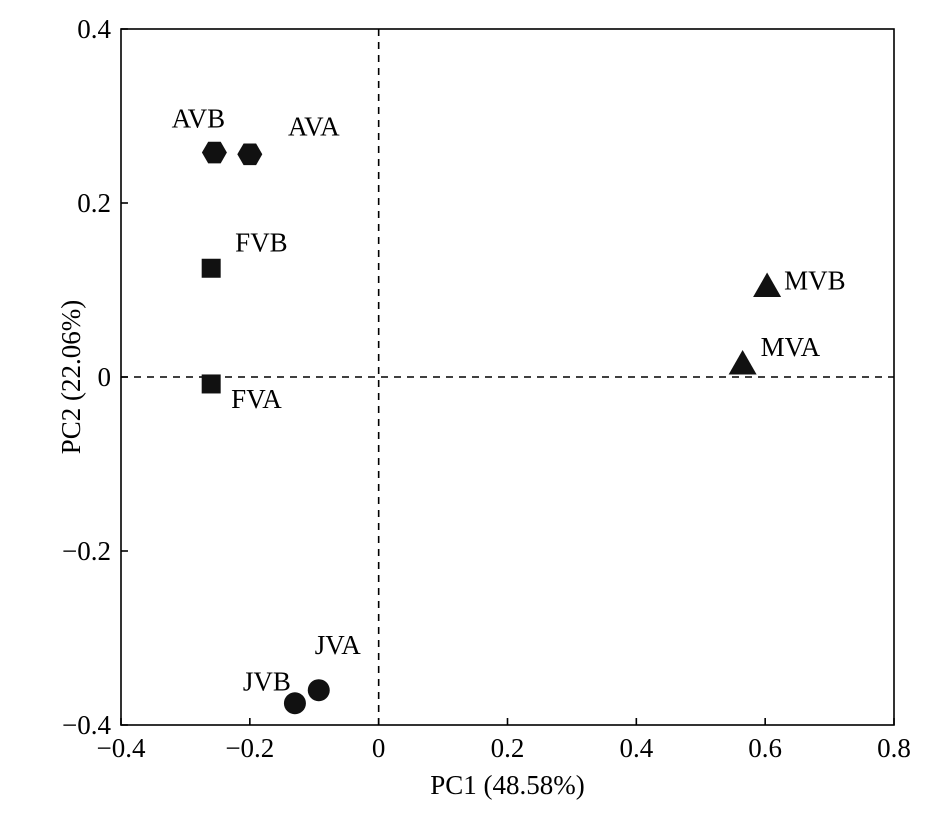 Image resolution: width=935 pixels, height=814 pixels. I want to click on y-tick-label: −0.4, so click(86, 725).